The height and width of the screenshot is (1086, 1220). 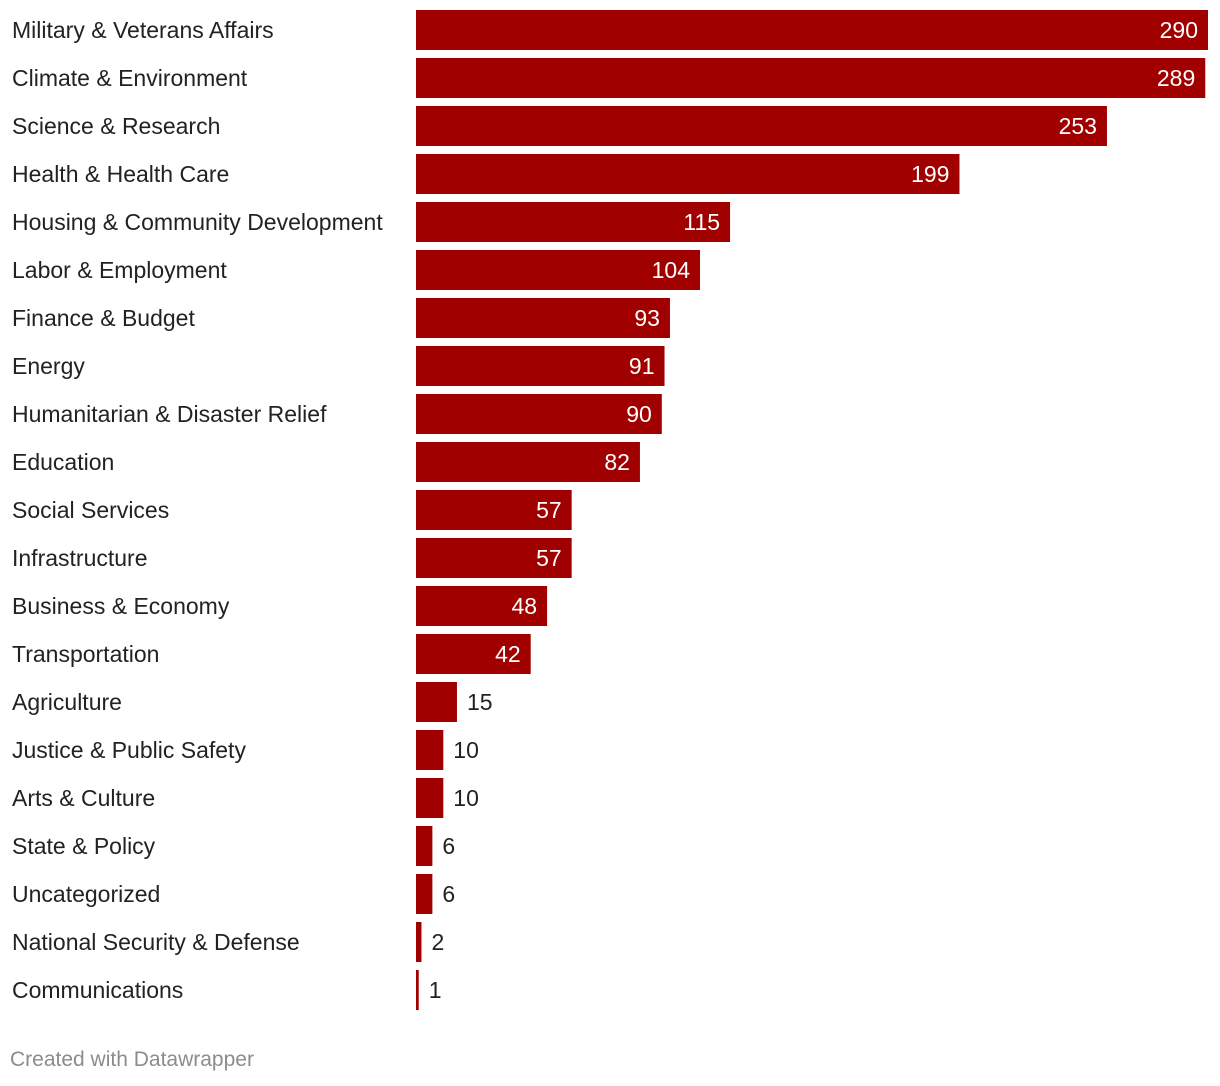 What do you see at coordinates (48, 366) in the screenshot?
I see `category-label: Energy` at bounding box center [48, 366].